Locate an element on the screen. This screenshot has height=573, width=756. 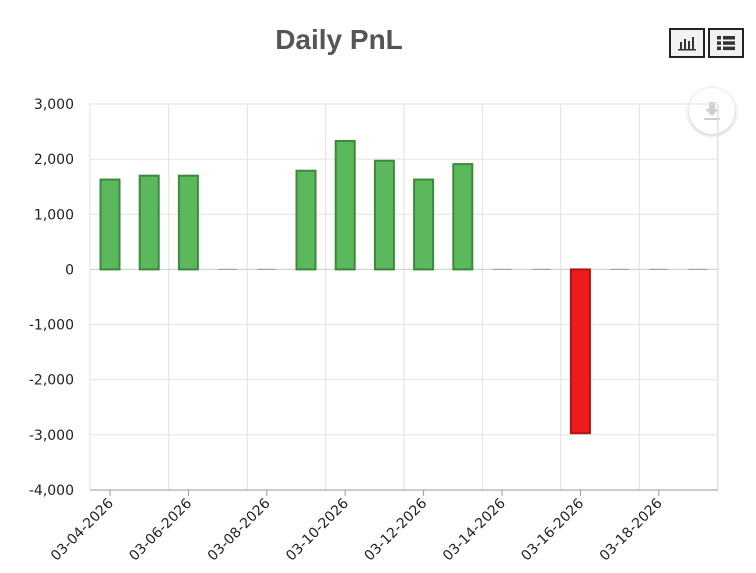
download-icon is located at coordinates (712, 111).